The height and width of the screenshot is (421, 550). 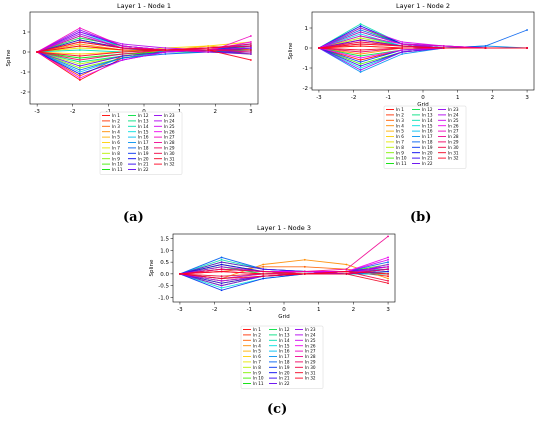 What do you see at coordinates (305, 89) in the screenshot?
I see `y-tick-label: -2` at bounding box center [305, 89].